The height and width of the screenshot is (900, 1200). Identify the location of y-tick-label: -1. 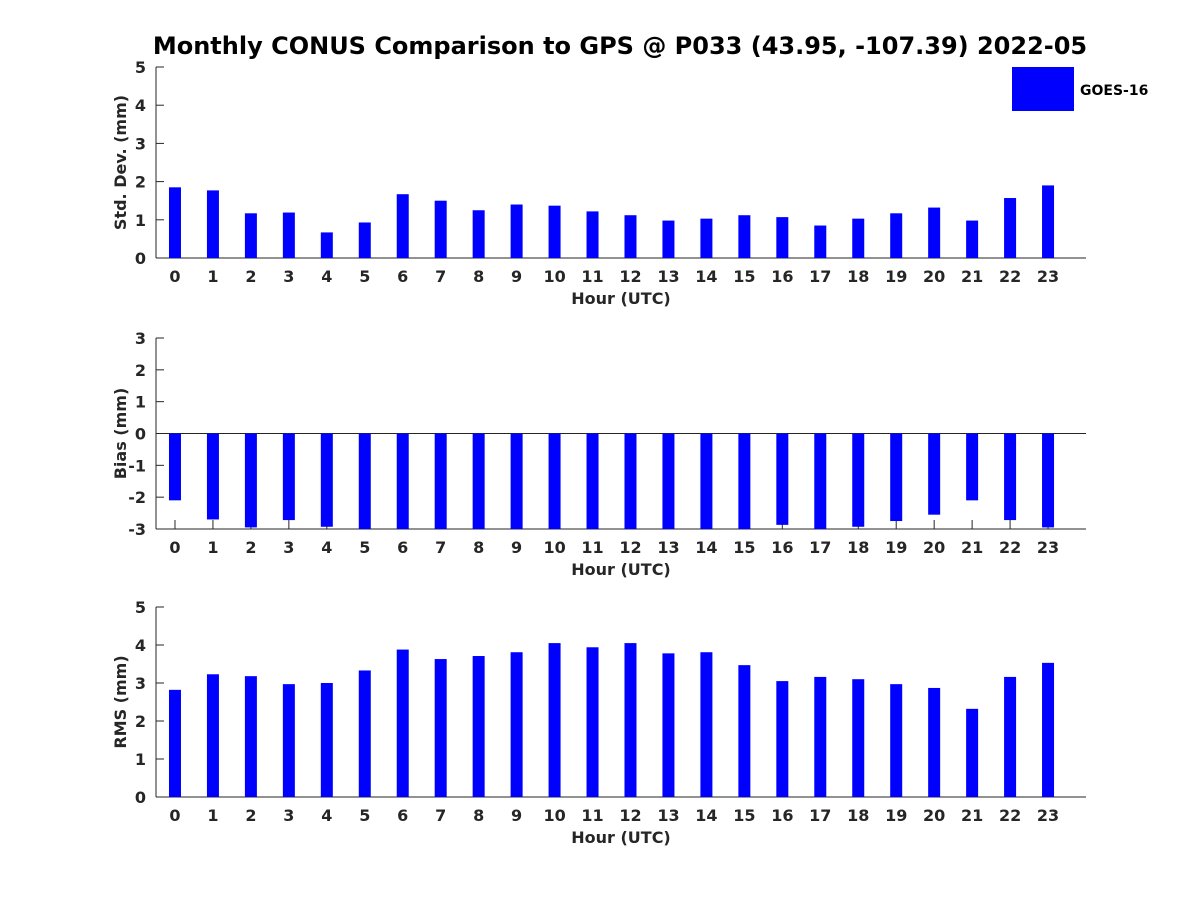
(137, 465).